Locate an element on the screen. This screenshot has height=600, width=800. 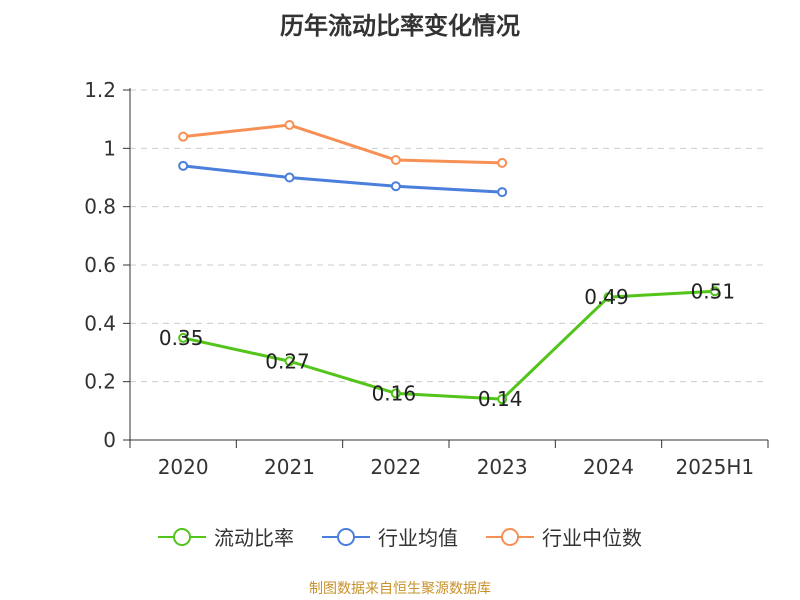
x-tick-label: 2021 is located at coordinates (289, 467).